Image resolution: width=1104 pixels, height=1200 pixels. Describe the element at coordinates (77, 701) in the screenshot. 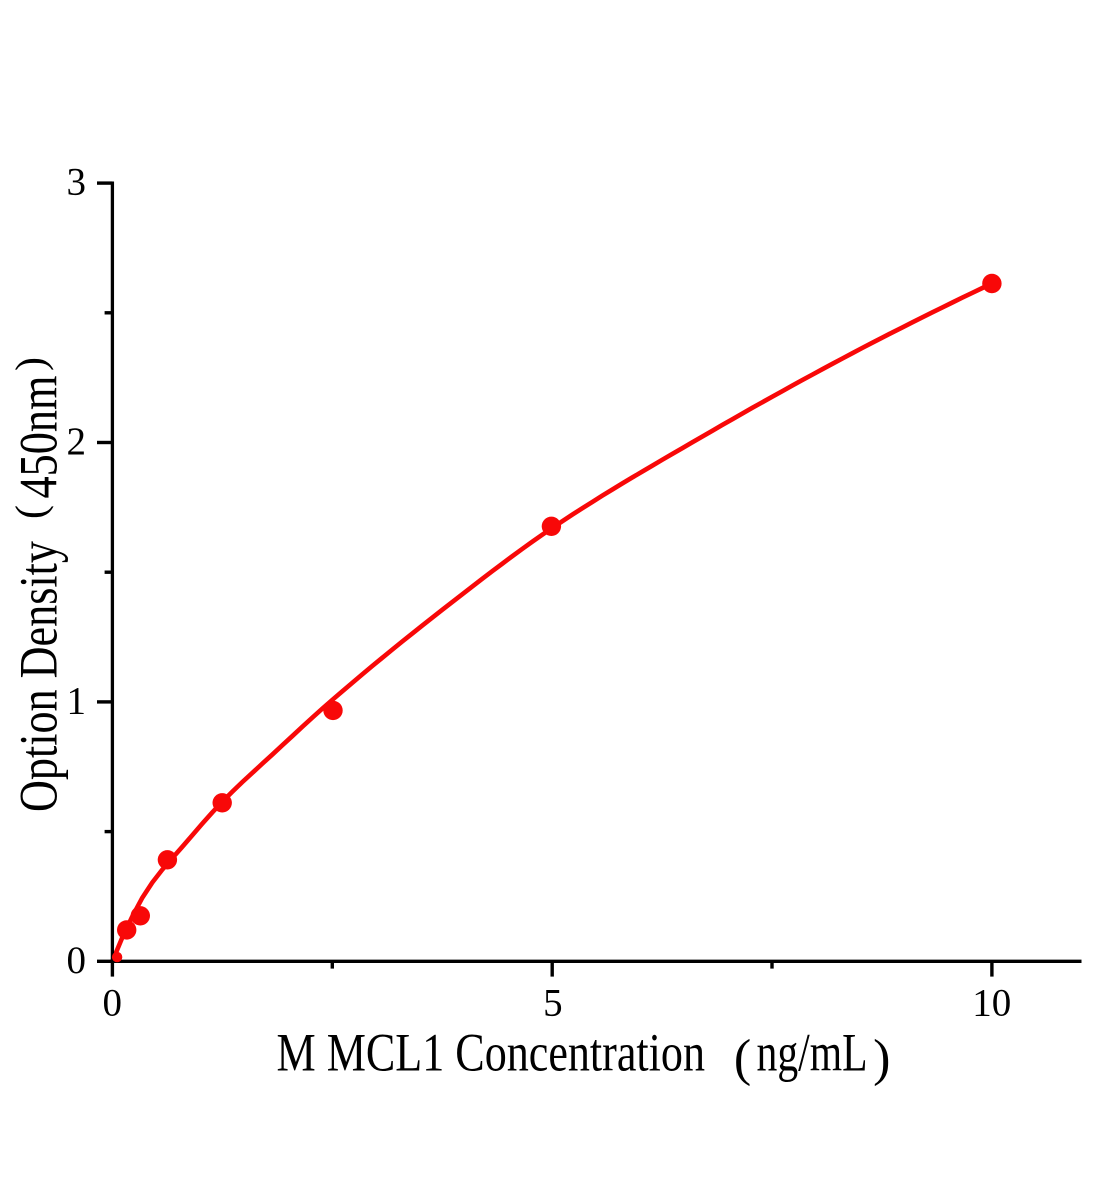

I see `svg-text: 1` at that location.